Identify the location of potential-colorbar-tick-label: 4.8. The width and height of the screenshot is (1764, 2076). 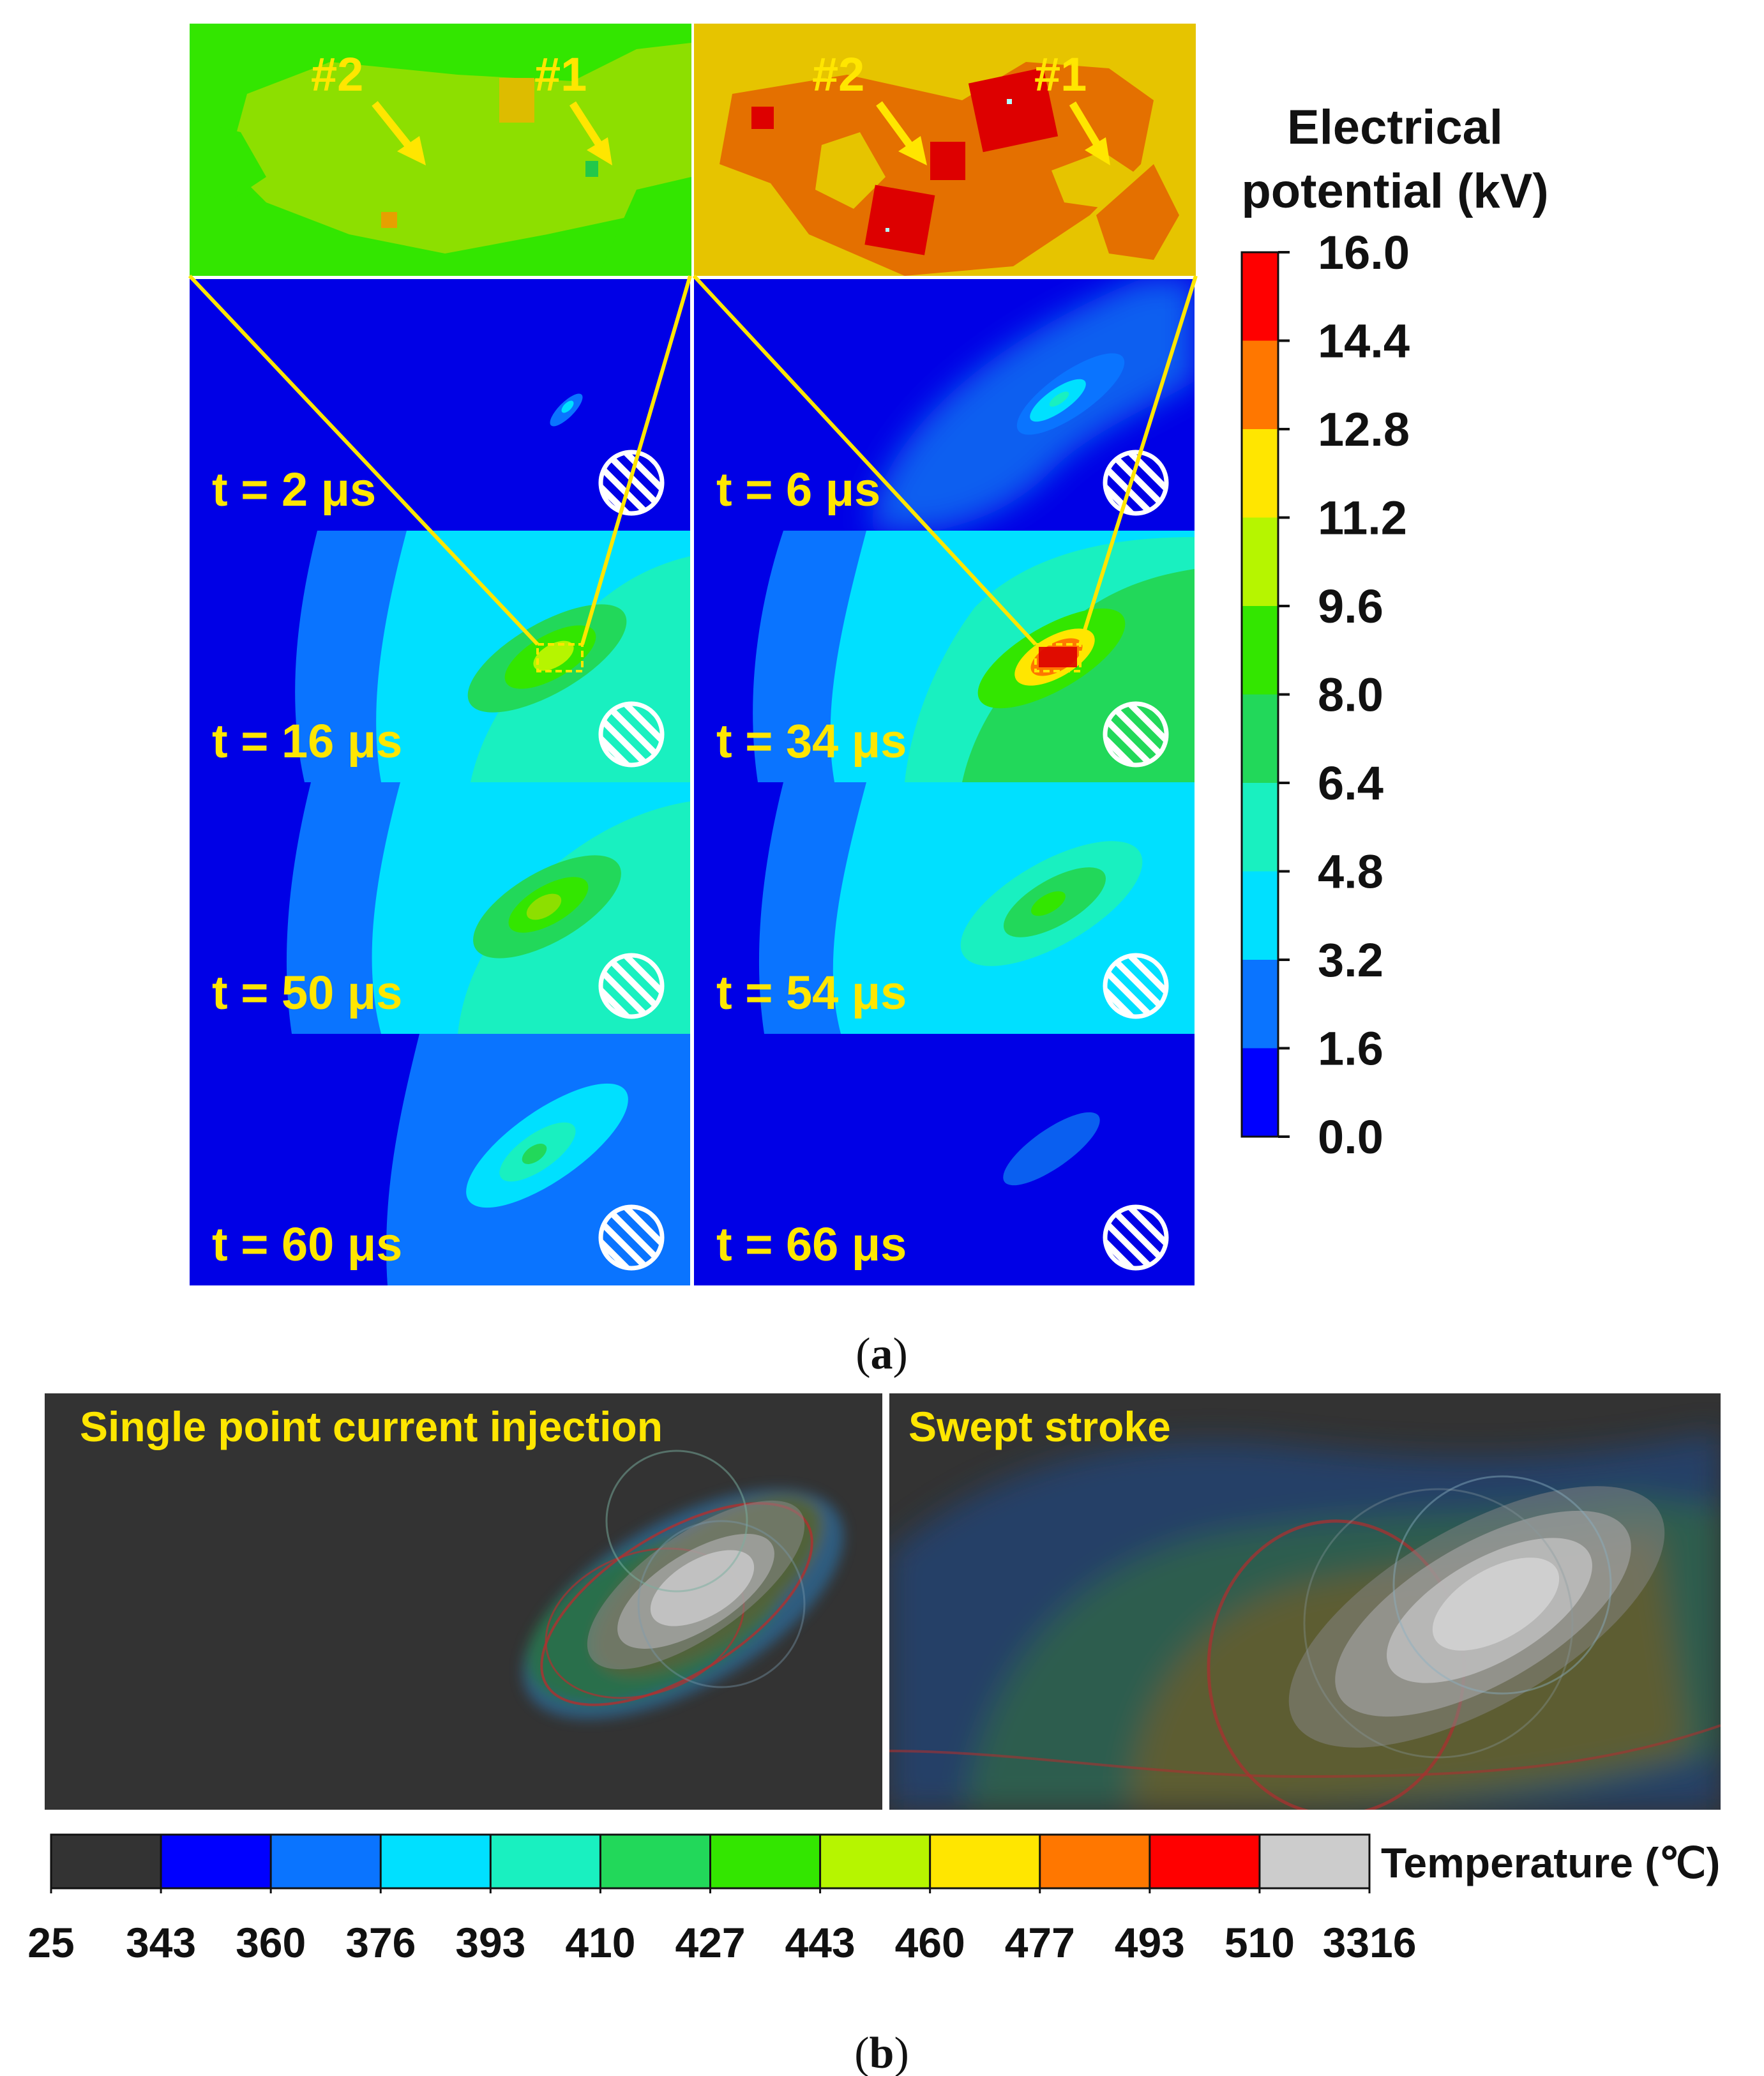
(1350, 871).